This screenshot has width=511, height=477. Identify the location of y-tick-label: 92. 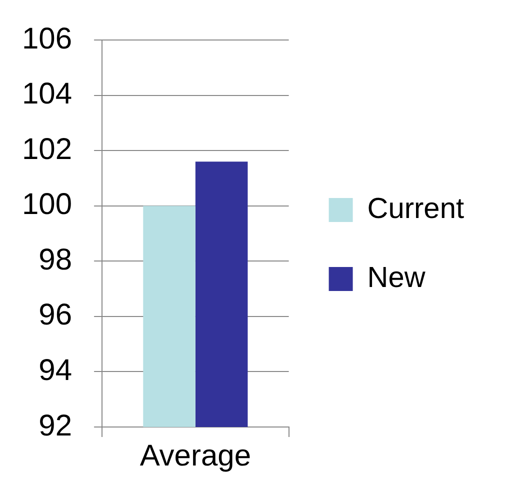
(55, 425).